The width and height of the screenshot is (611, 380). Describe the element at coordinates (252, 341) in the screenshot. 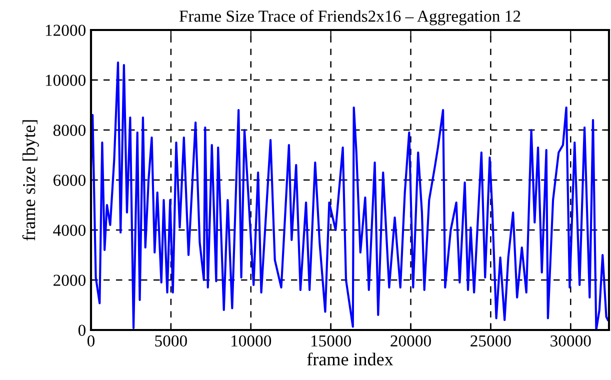

I see `x-tick-label: 10000` at that location.